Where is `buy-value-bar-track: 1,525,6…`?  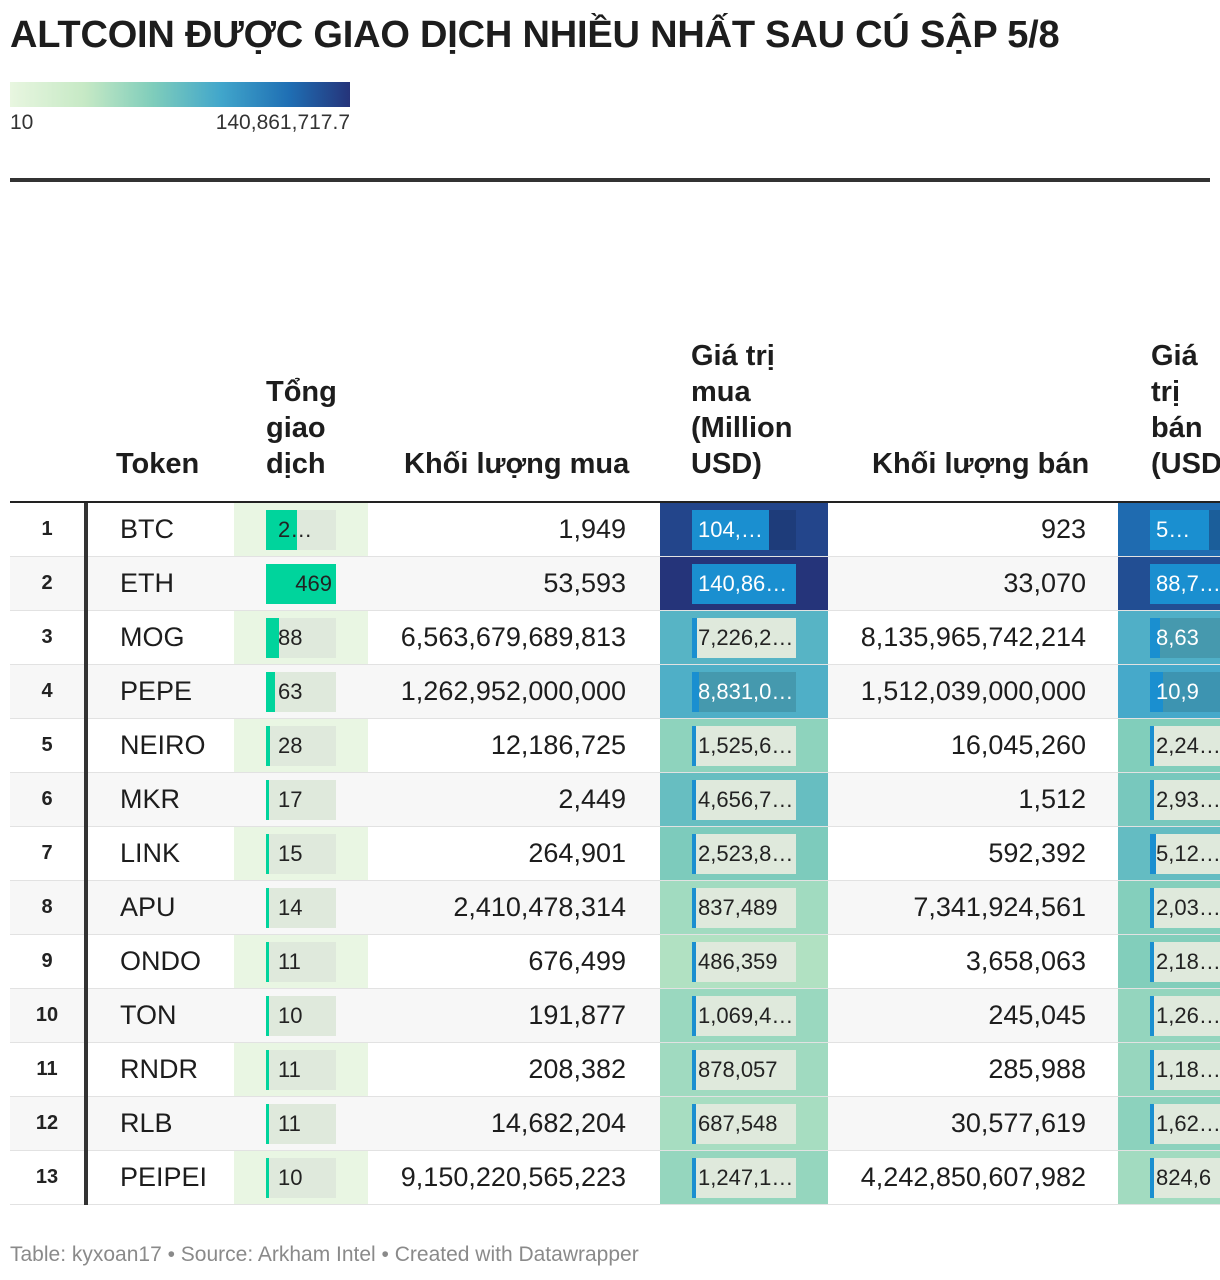 buy-value-bar-track: 1,525,6… is located at coordinates (744, 746).